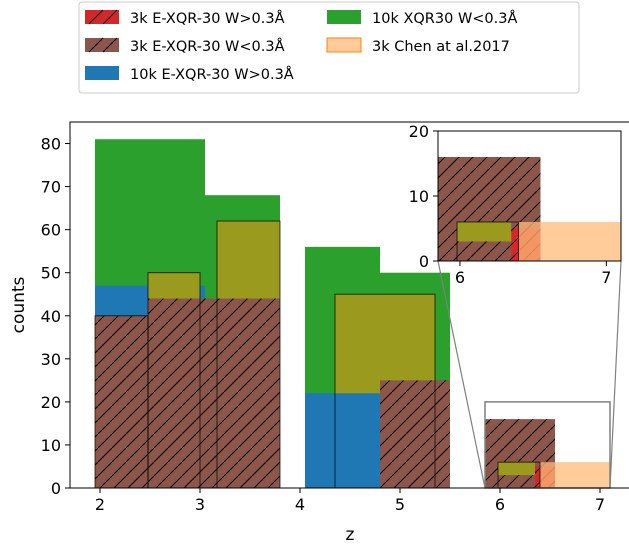  I want to click on y-tick-label: 30, so click(51, 359).